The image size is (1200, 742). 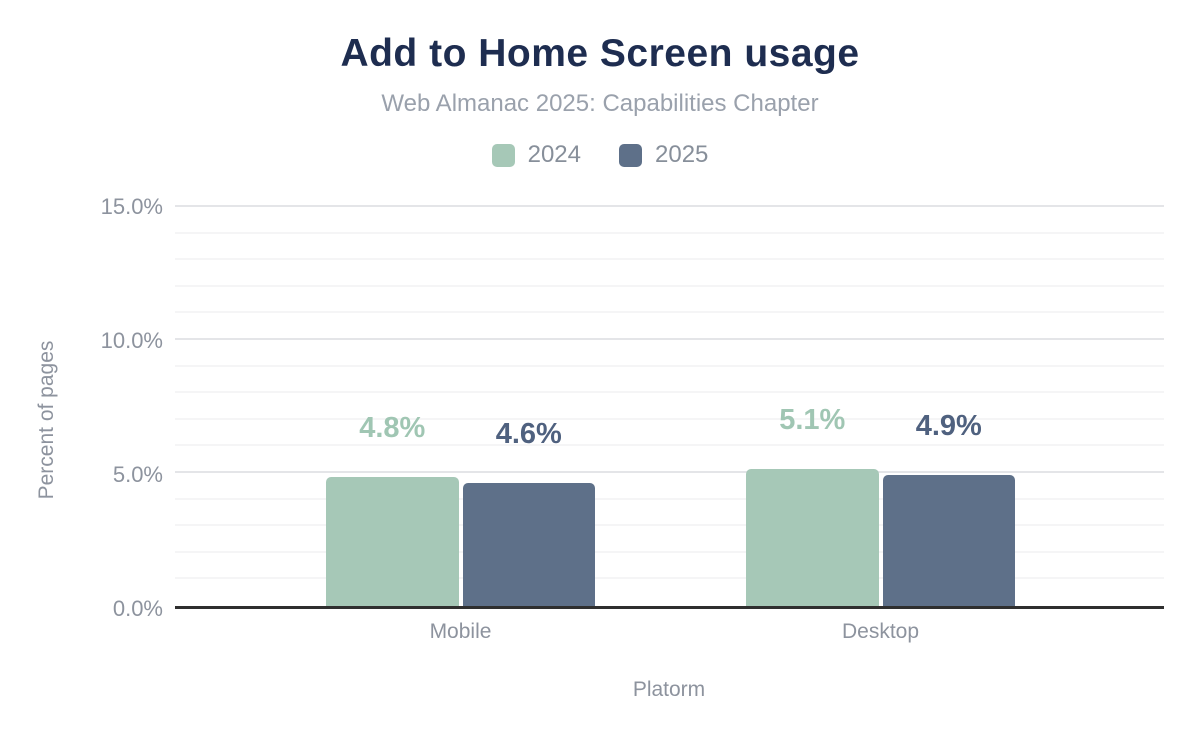 I want to click on legend-label-2025: 2025, so click(x=682, y=154).